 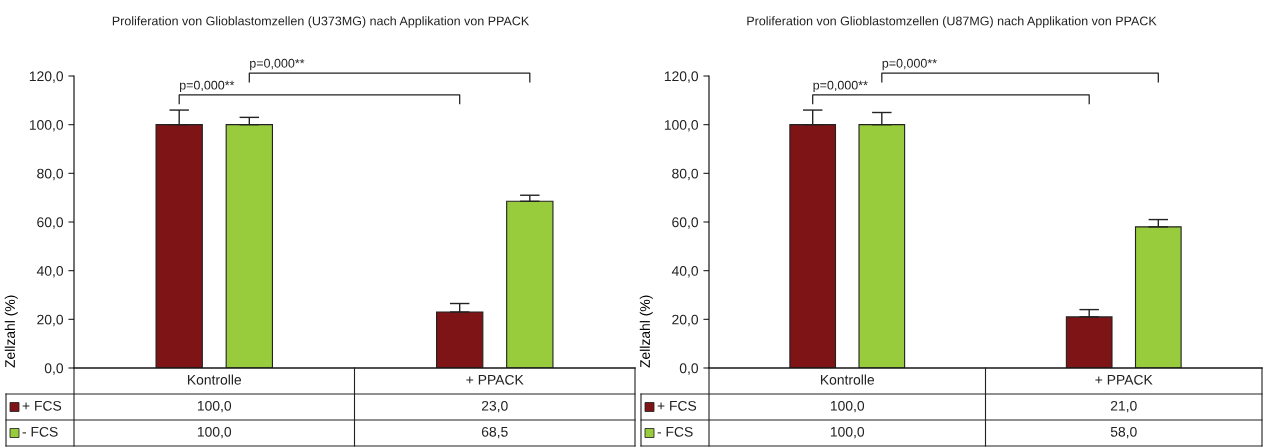 I want to click on data-label: 21,0, so click(x=1123, y=406).